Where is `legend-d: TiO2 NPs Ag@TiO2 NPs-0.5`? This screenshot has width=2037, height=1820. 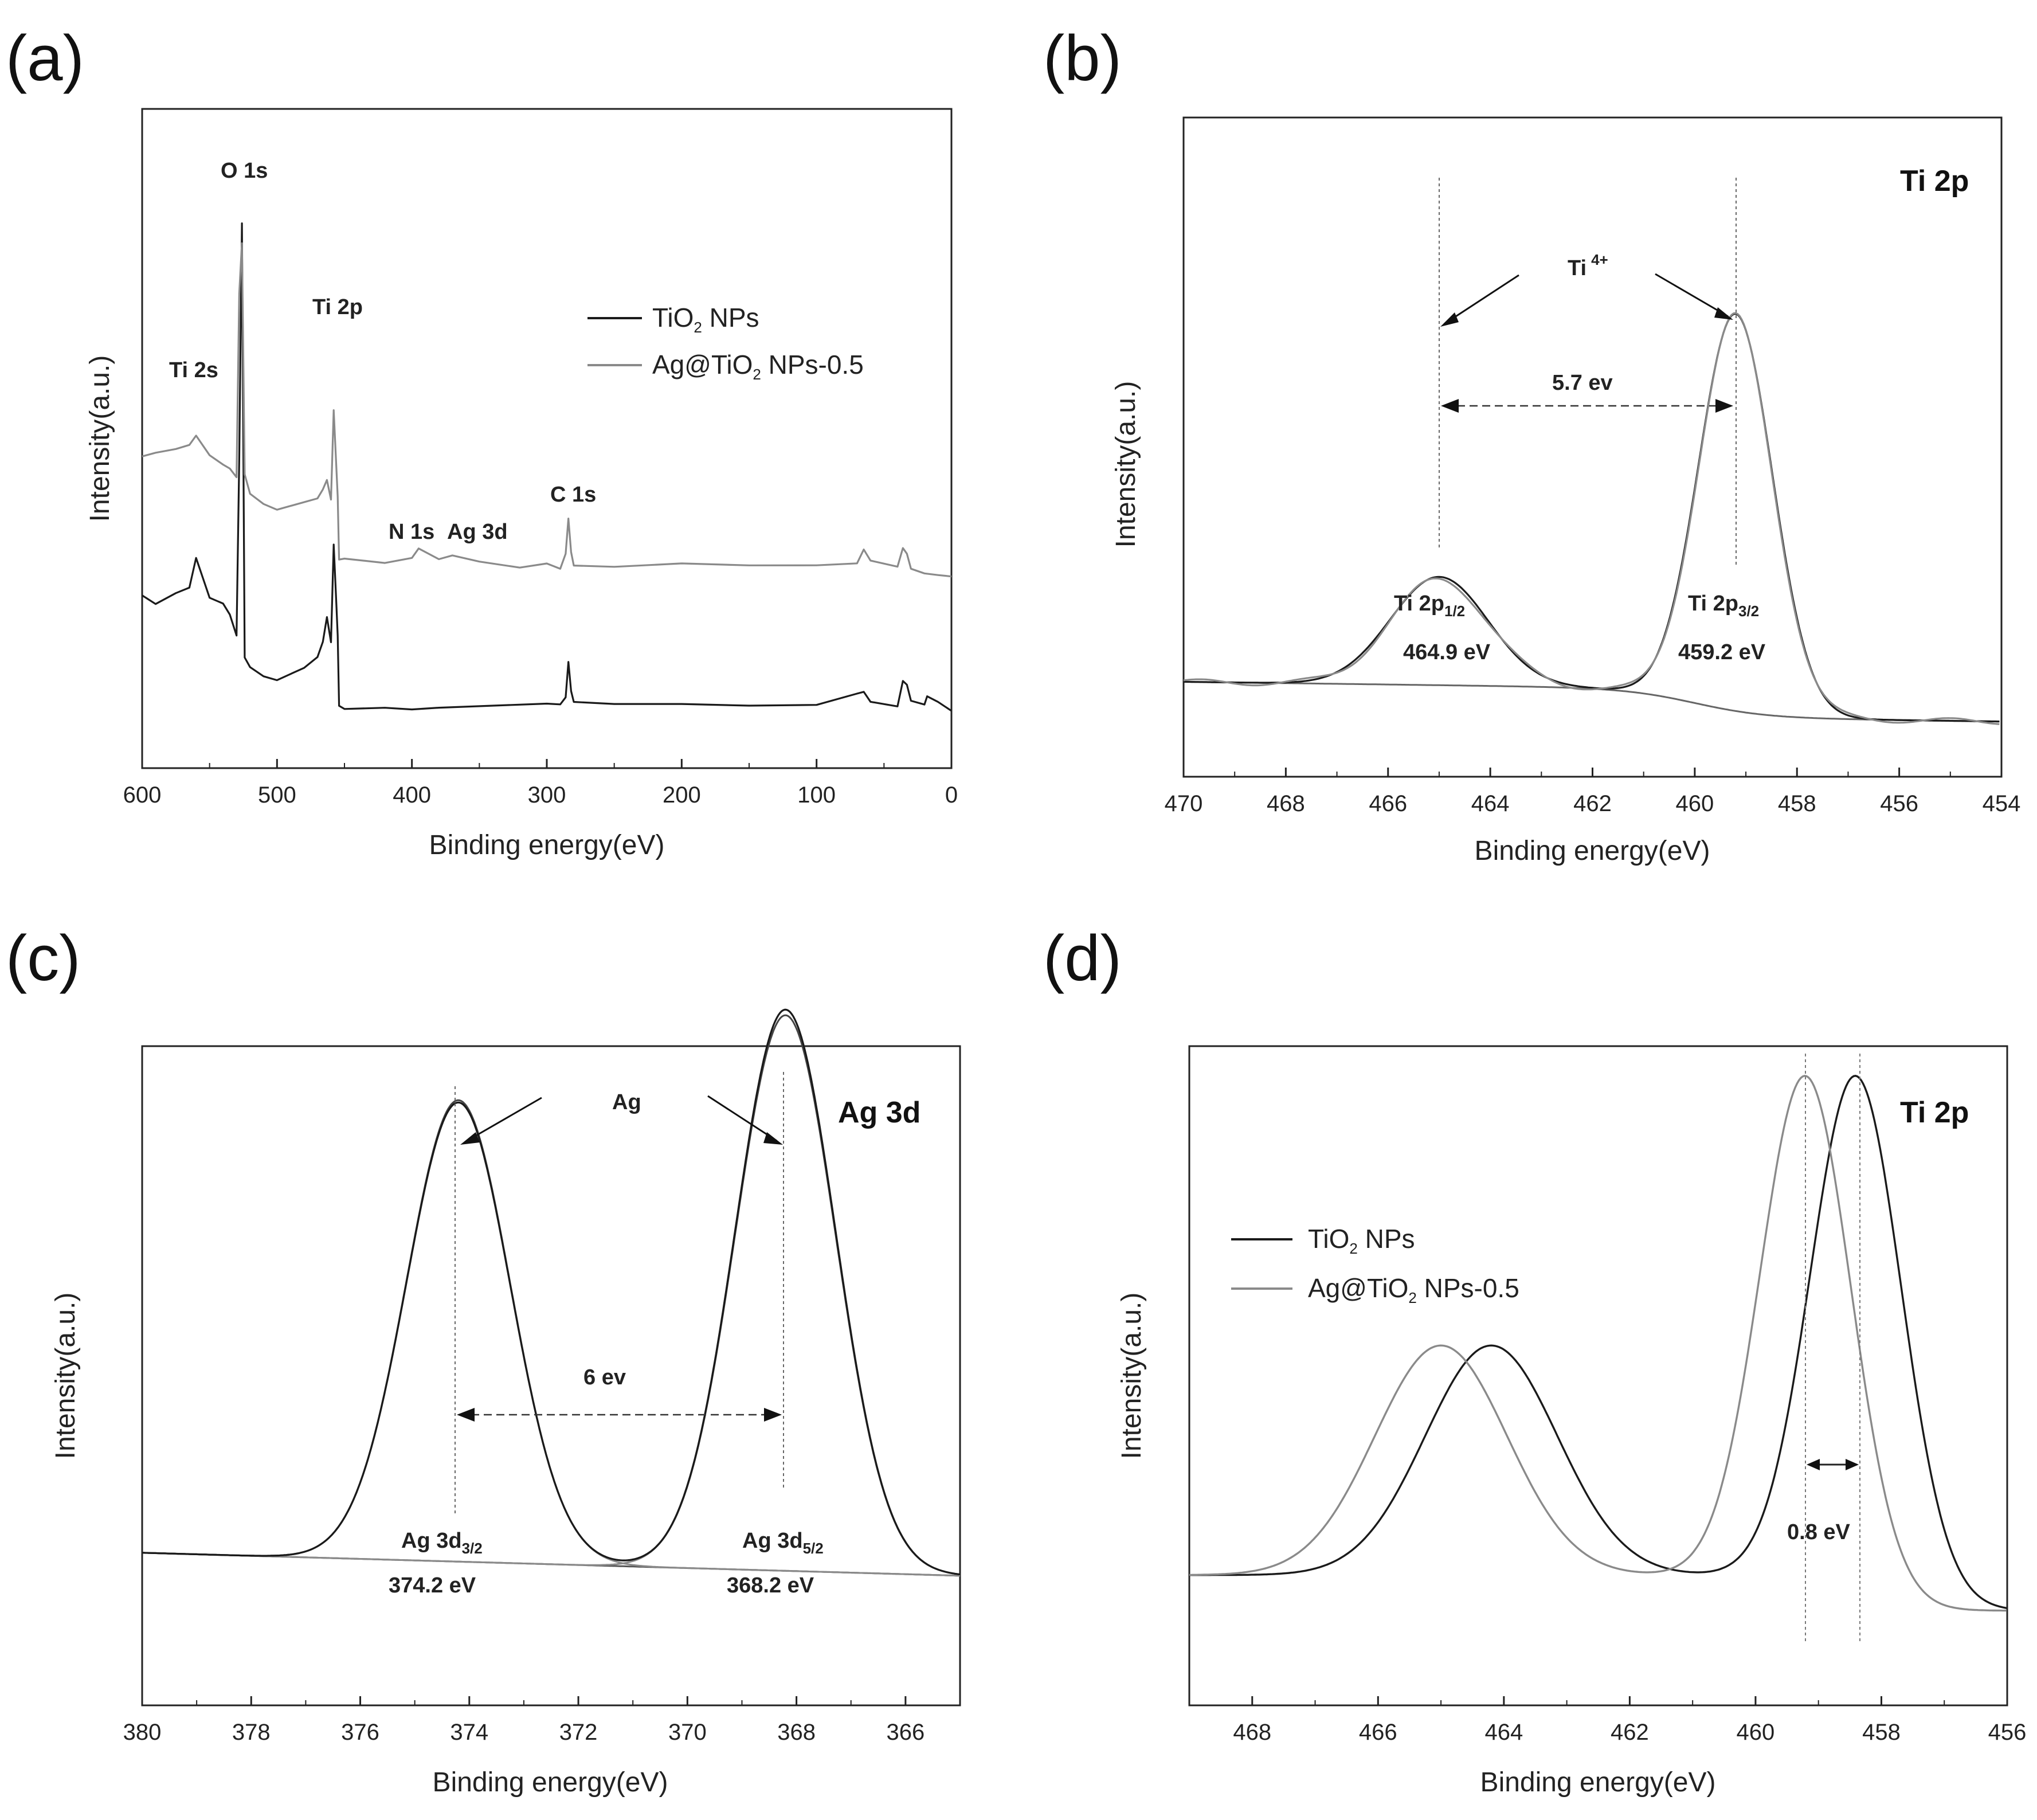 legend-d: TiO2 NPs Ag@TiO2 NPs-0.5 is located at coordinates (1375, 1265).